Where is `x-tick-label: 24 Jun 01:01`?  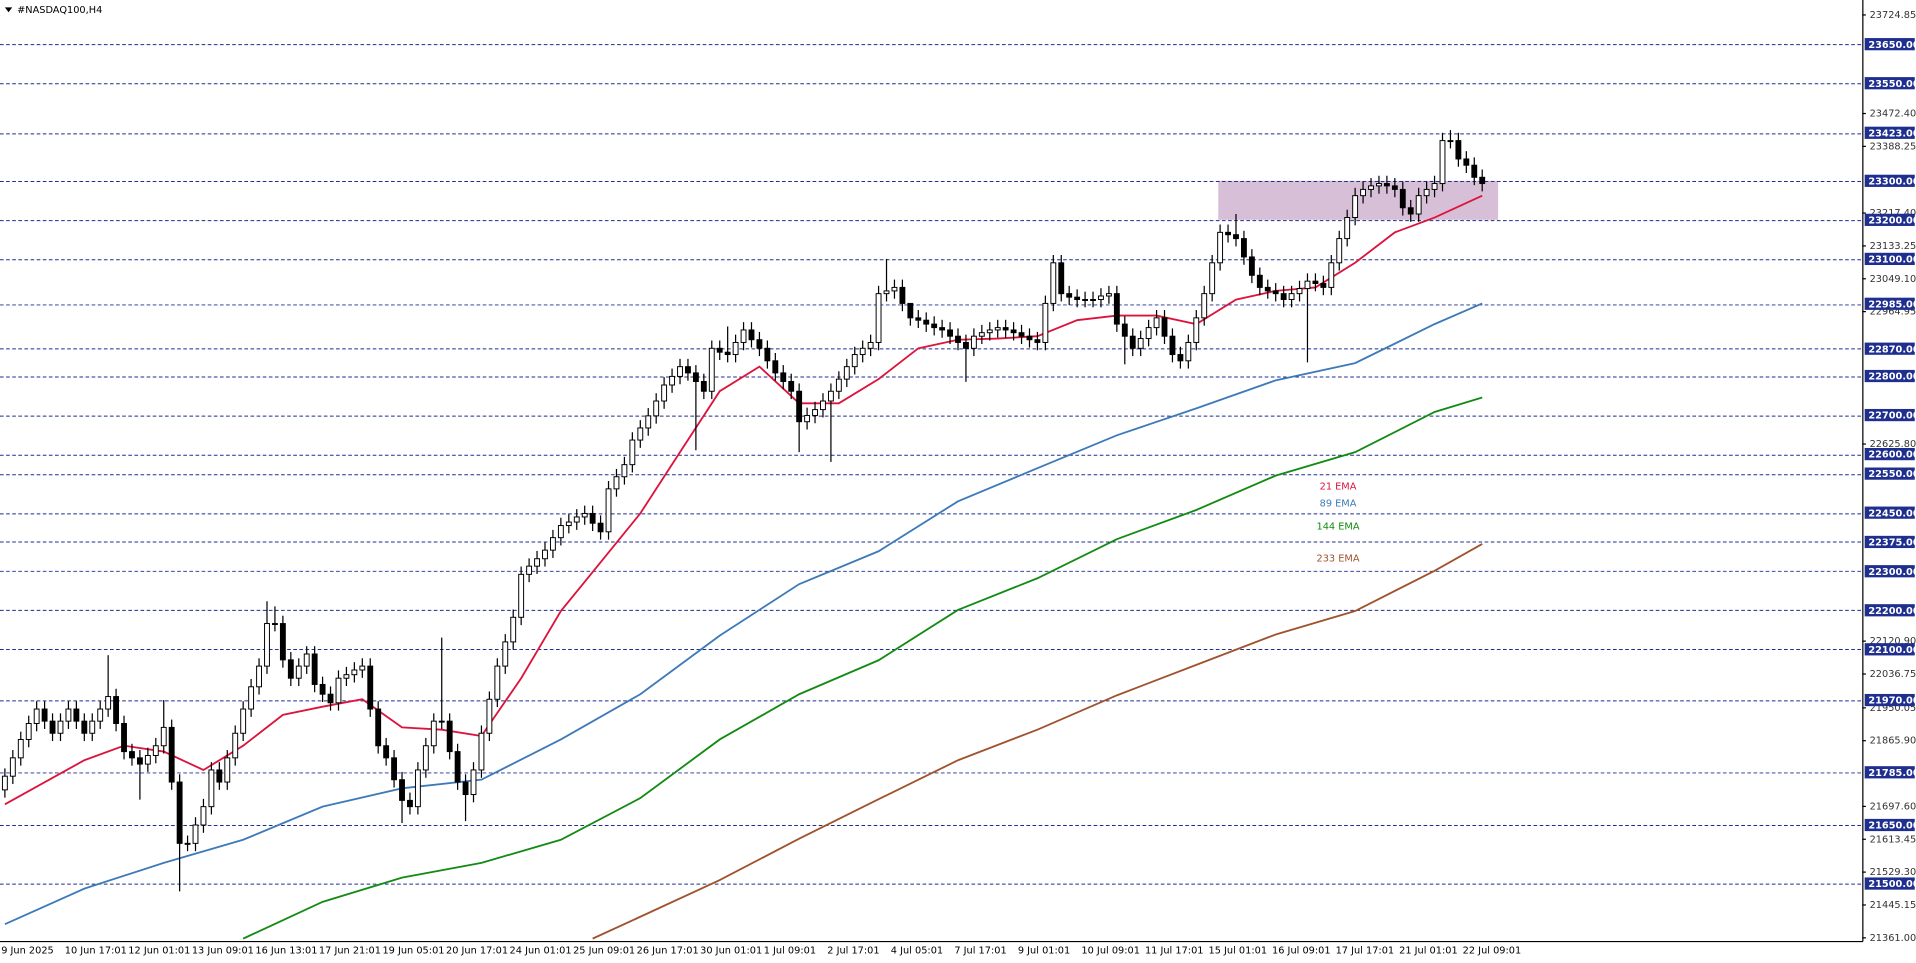
x-tick-label: 24 Jun 01:01 is located at coordinates (541, 951).